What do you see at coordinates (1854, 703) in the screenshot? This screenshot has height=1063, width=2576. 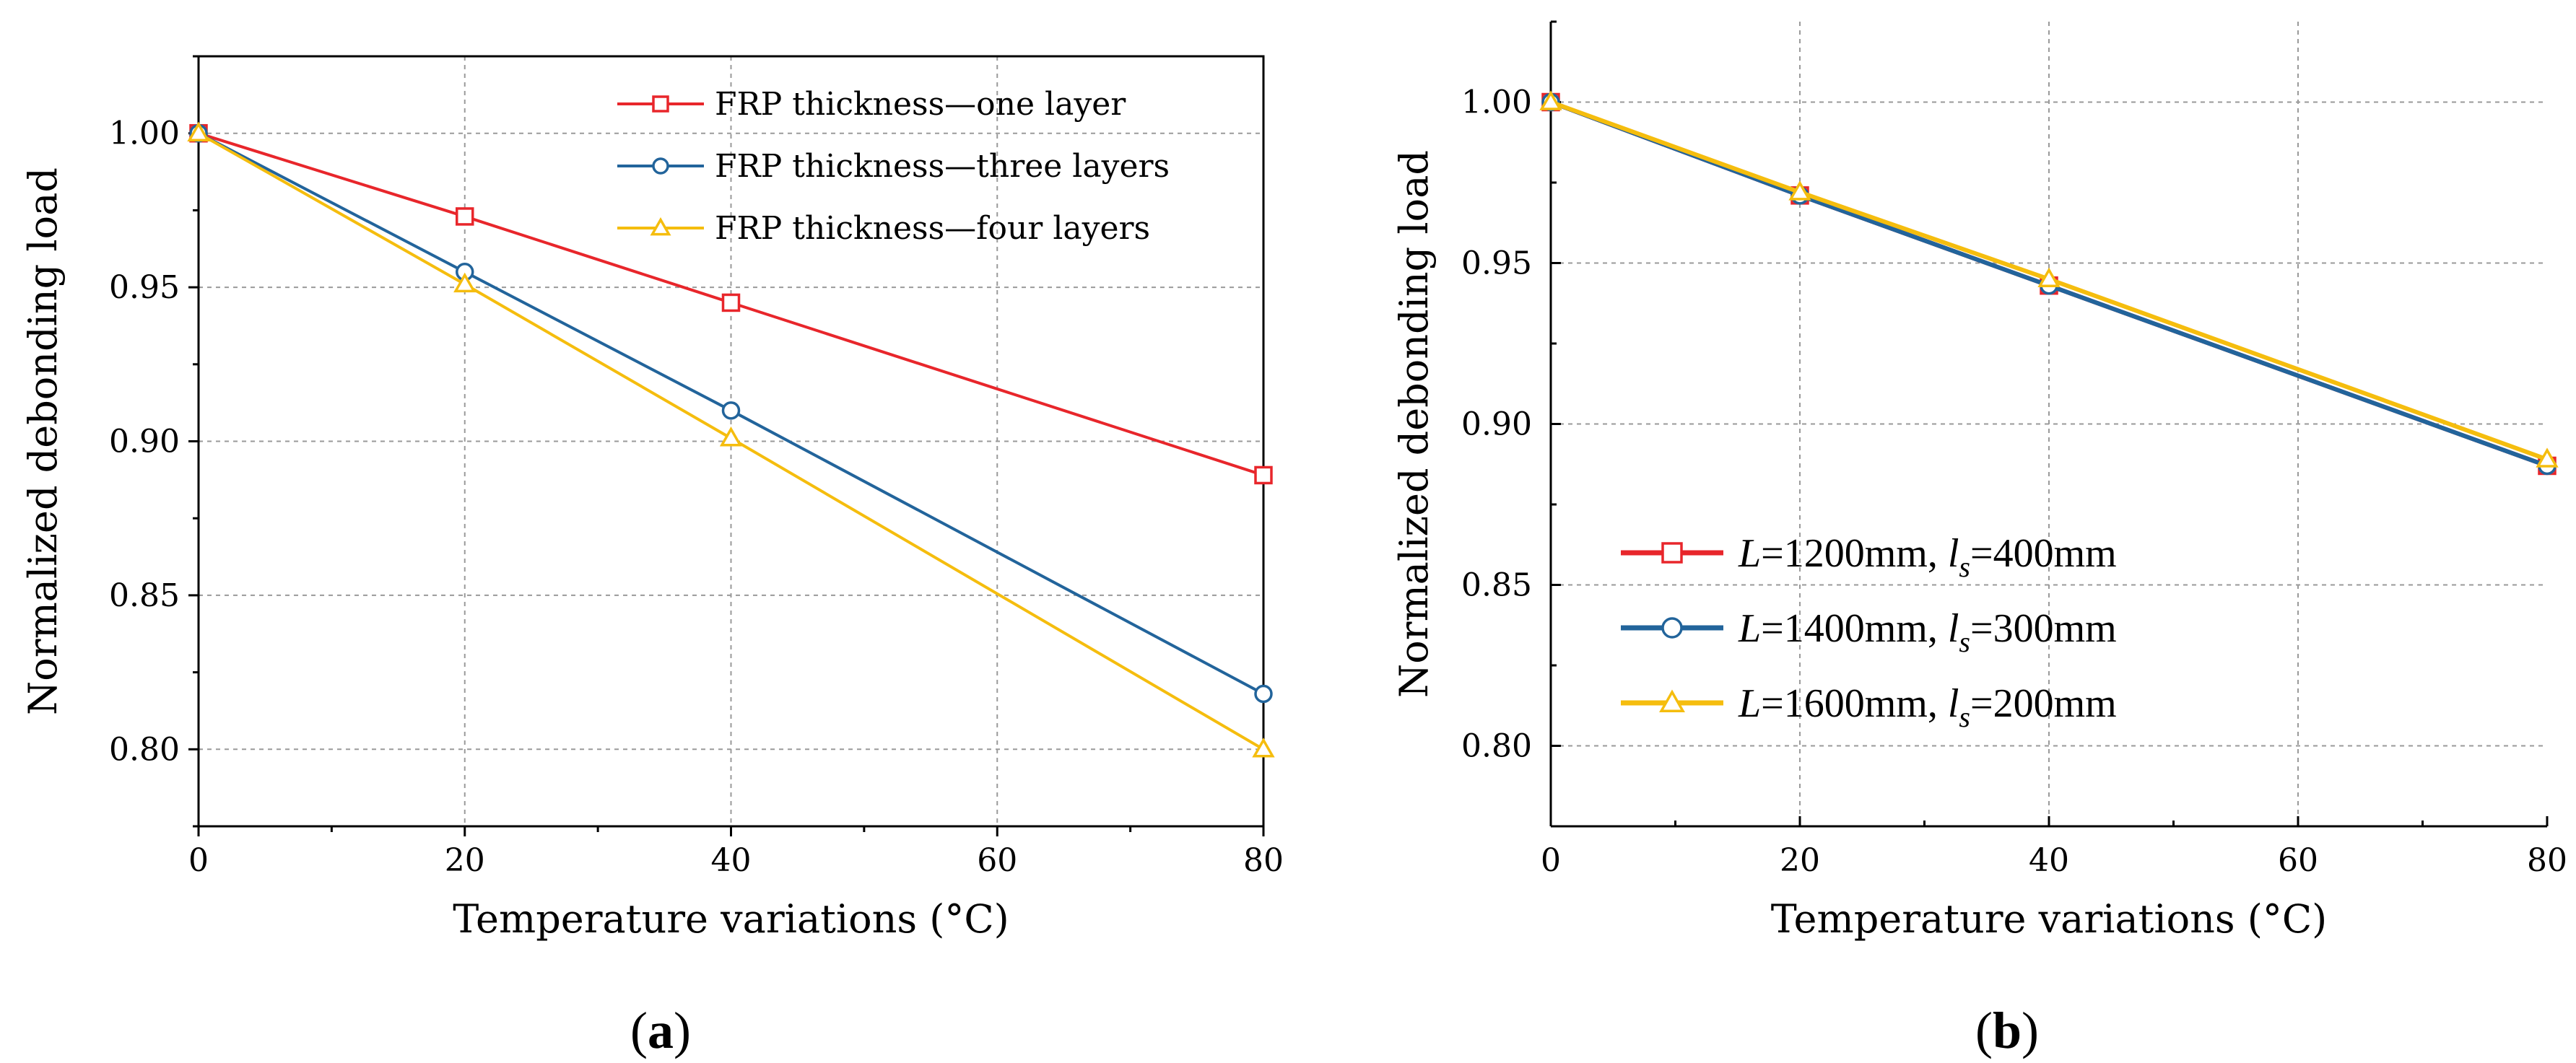 I see `legend-label-val: =1600mm,` at bounding box center [1854, 703].